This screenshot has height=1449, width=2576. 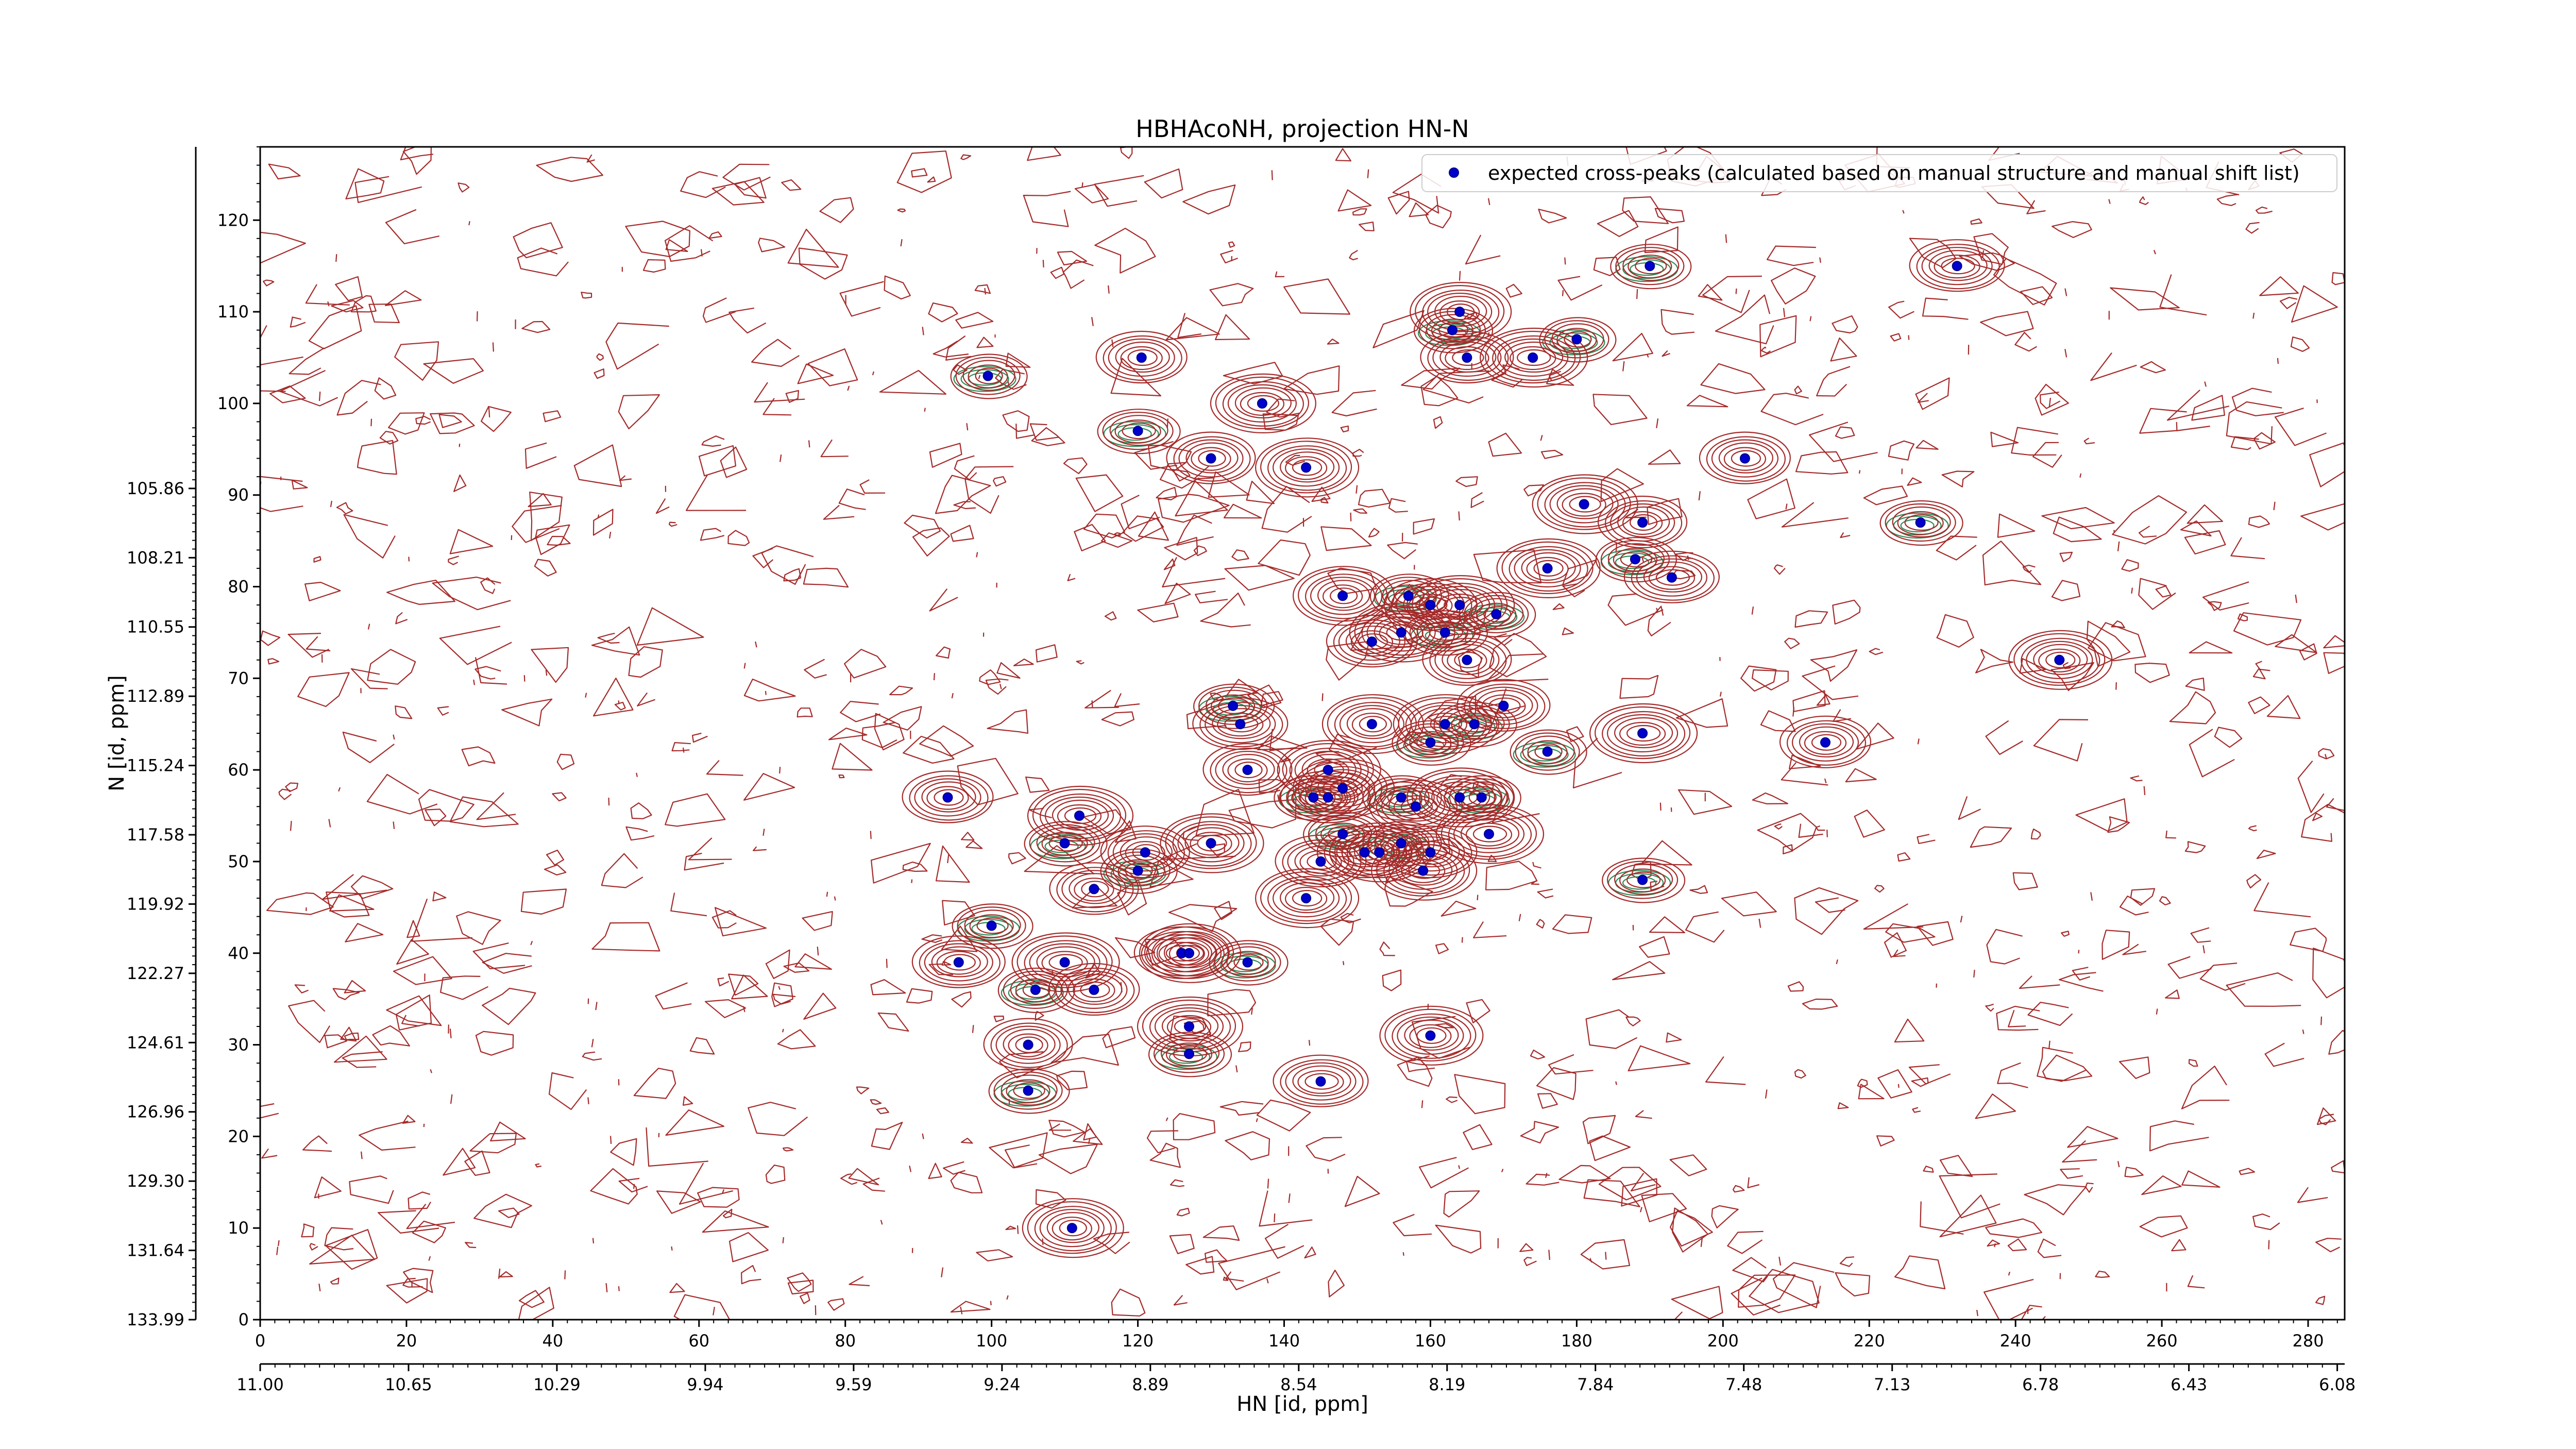 I want to click on y-ppm-tick-label: 112.89, so click(x=155, y=696).